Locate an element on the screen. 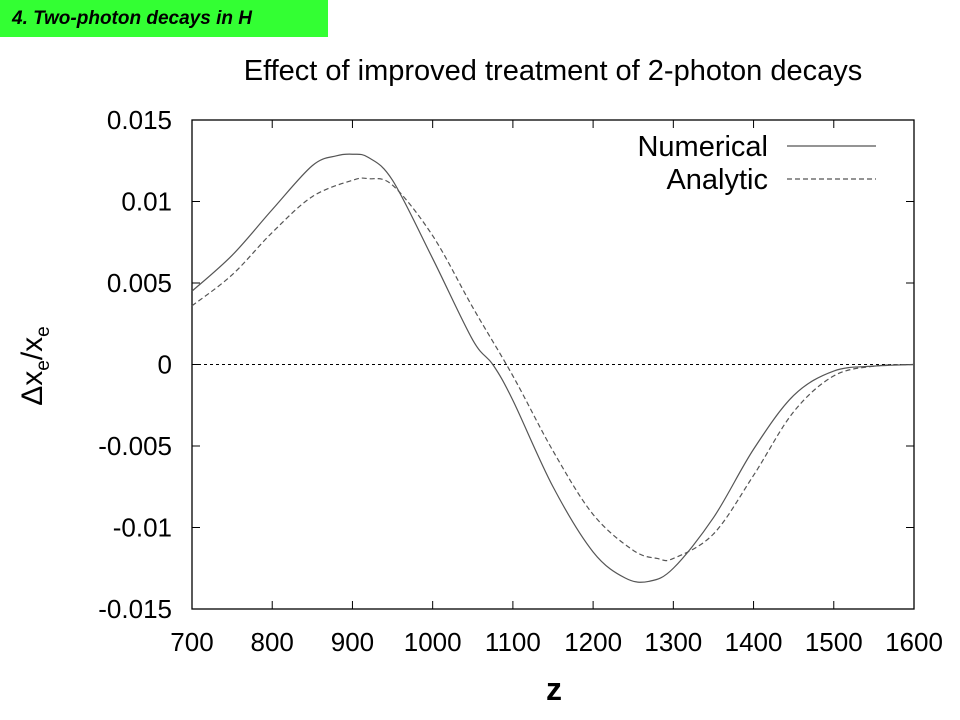 This screenshot has height=720, width=960. x-tick-label: 800 is located at coordinates (272, 642).